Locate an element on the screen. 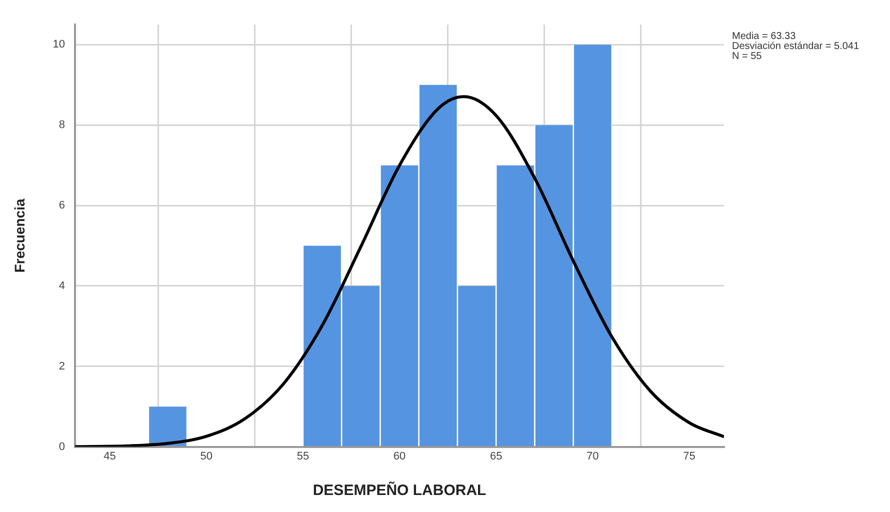 Image resolution: width=890 pixels, height=512 pixels. x-tick-label: 65 is located at coordinates (496, 456).